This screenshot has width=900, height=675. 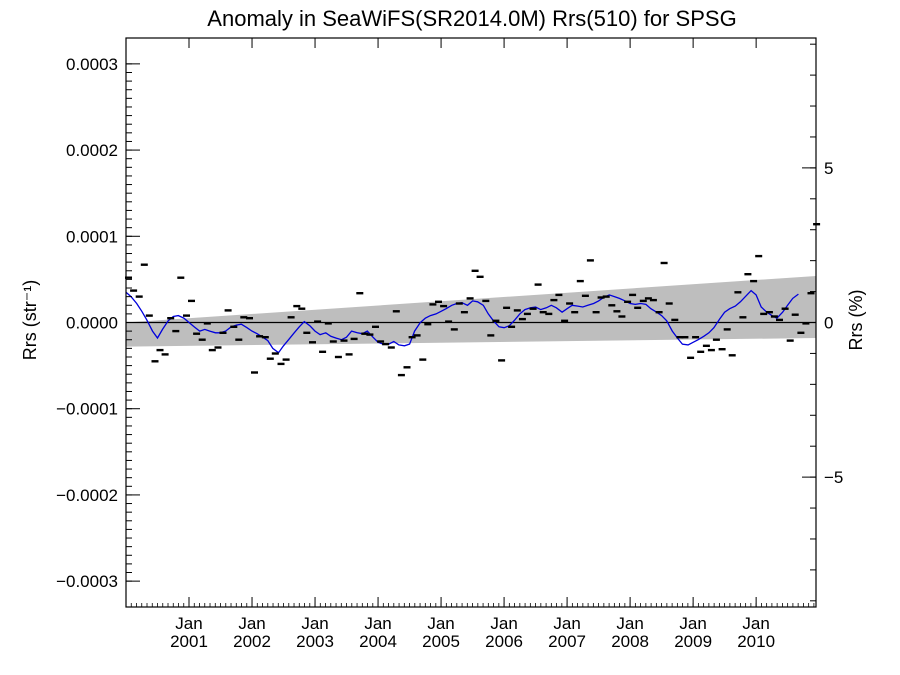 I want to click on left-y-tick-label: 0.0002, so click(x=92, y=150).